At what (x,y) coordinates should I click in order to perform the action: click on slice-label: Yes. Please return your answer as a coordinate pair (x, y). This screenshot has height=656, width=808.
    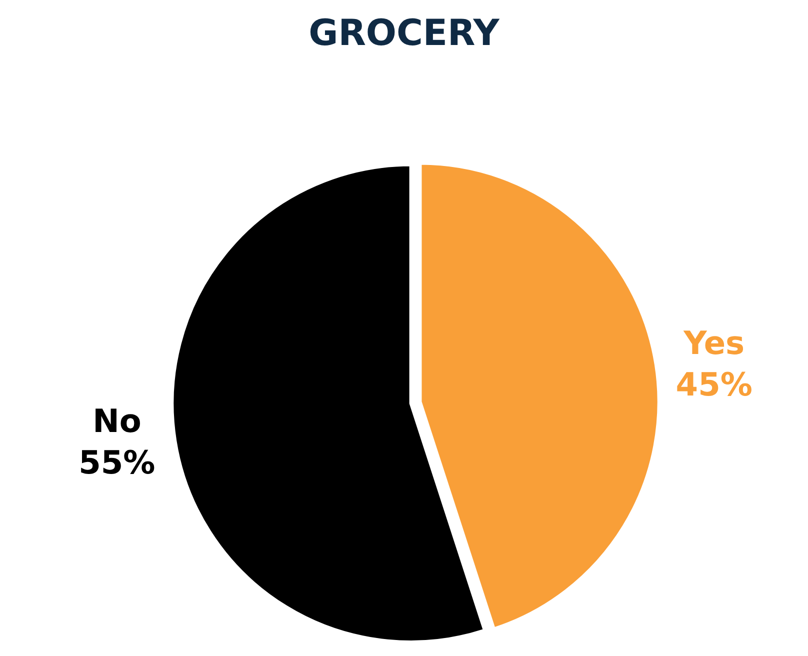
    Looking at the image, I should click on (713, 343).